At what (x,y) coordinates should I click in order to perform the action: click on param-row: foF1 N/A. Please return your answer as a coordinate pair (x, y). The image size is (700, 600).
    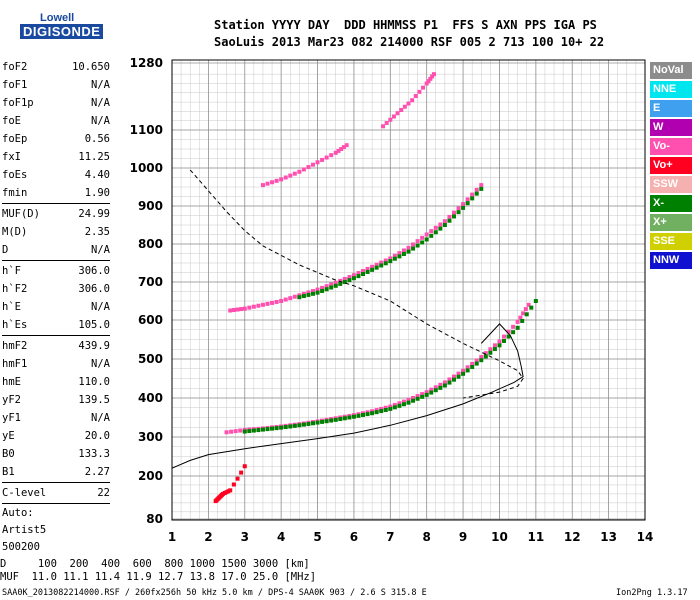
    Looking at the image, I should click on (56, 85).